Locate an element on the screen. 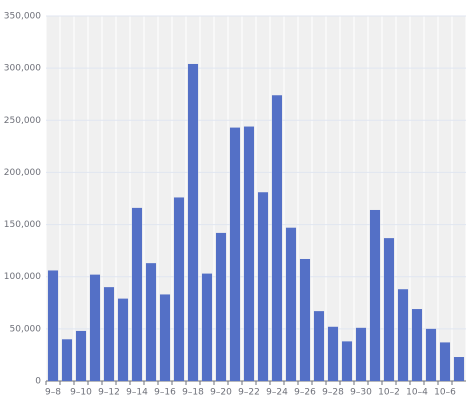 The height and width of the screenshot is (403, 474). x-tick-label: 10–2 is located at coordinates (389, 393).